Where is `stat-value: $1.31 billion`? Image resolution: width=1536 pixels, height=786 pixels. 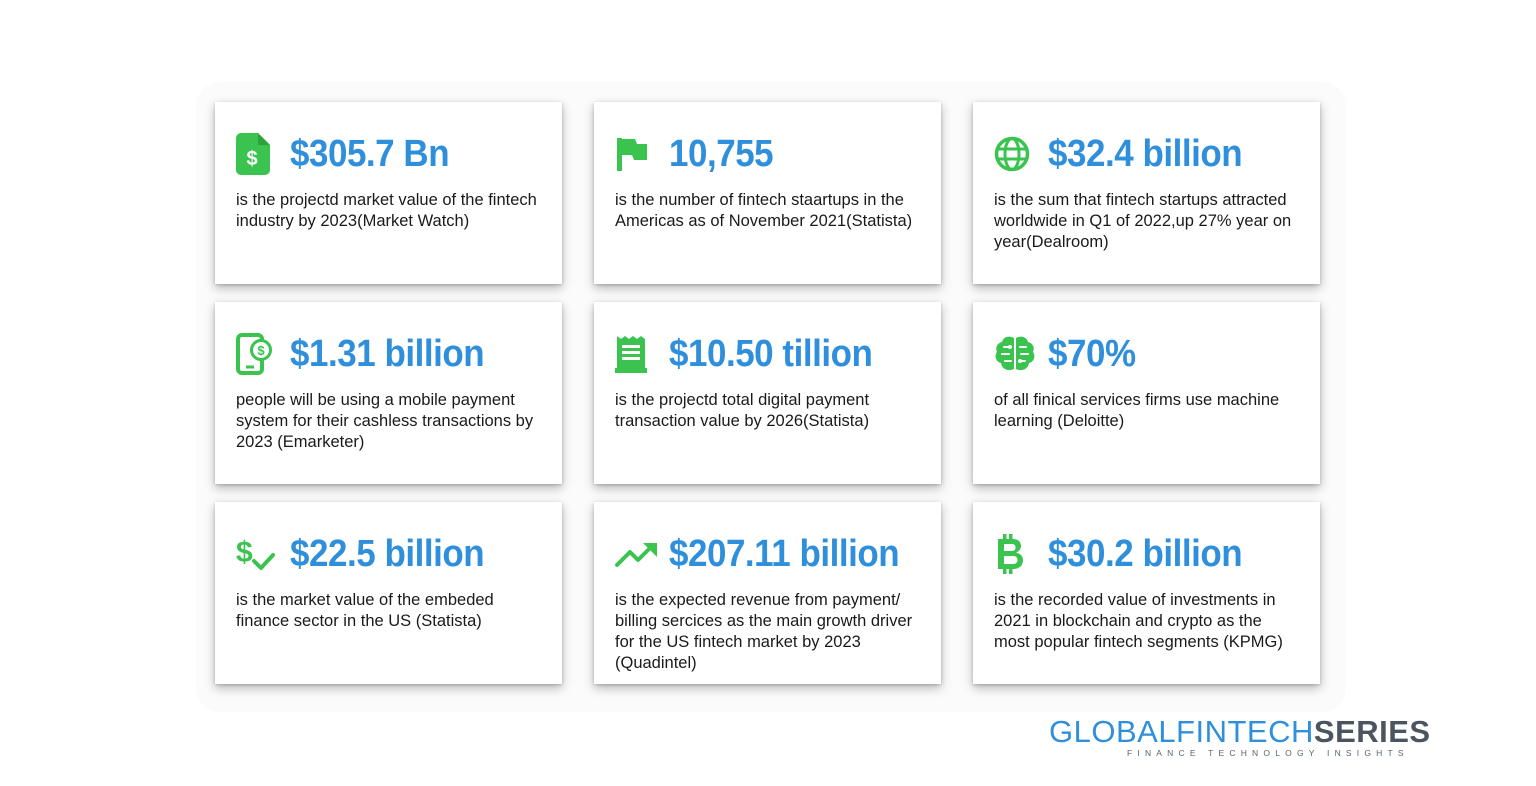
stat-value: $1.31 billion is located at coordinates (387, 354).